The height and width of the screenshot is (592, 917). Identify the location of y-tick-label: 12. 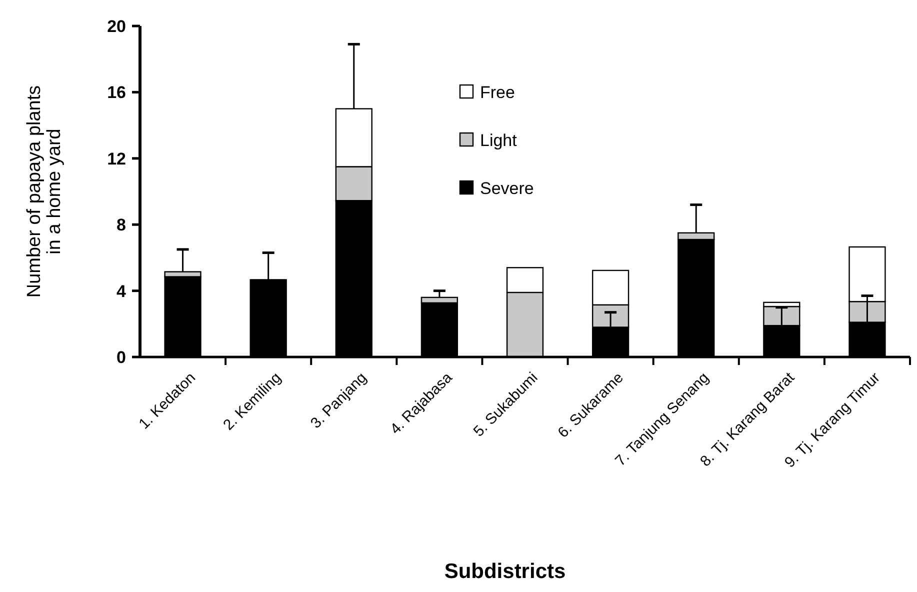
(116, 158).